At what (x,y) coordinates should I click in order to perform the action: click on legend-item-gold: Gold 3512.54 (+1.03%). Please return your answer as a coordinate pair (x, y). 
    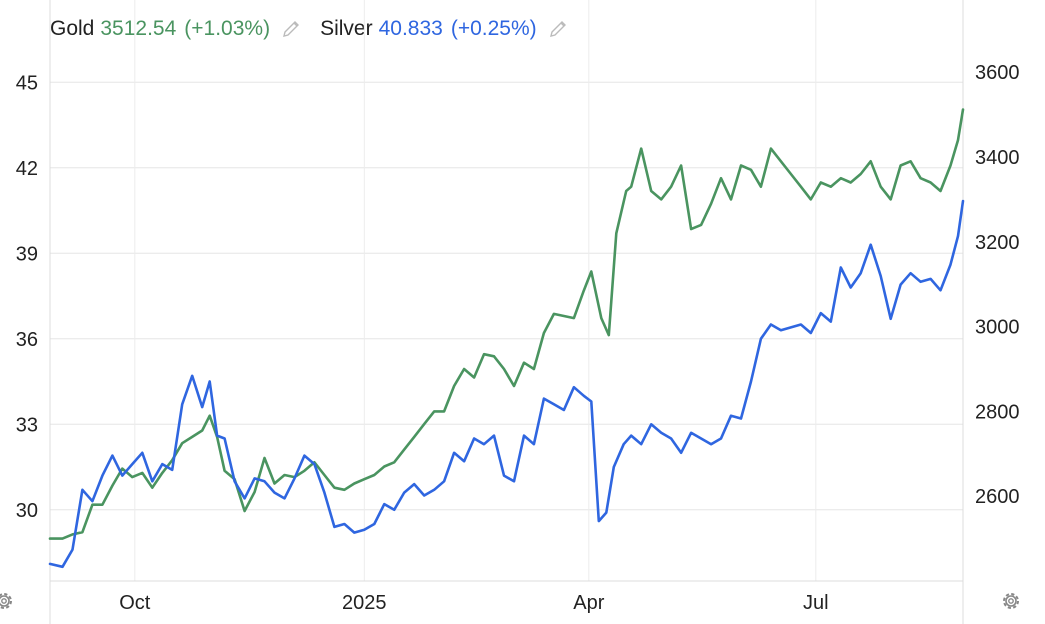
    Looking at the image, I should click on (176, 29).